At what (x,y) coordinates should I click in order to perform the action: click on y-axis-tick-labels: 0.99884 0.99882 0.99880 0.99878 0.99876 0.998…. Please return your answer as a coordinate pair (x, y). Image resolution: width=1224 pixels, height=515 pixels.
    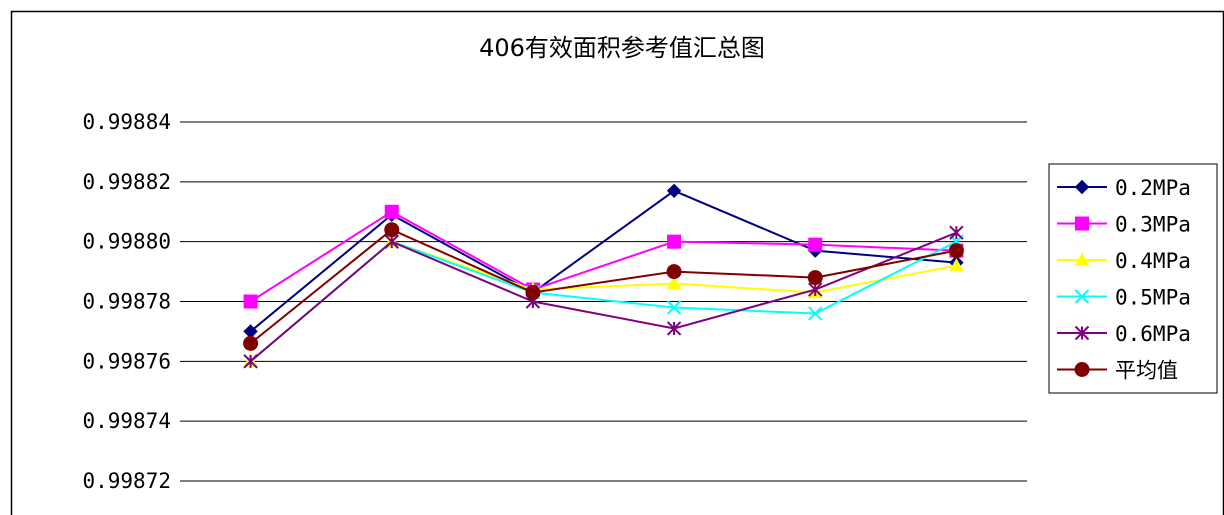
    Looking at the image, I should click on (126, 301).